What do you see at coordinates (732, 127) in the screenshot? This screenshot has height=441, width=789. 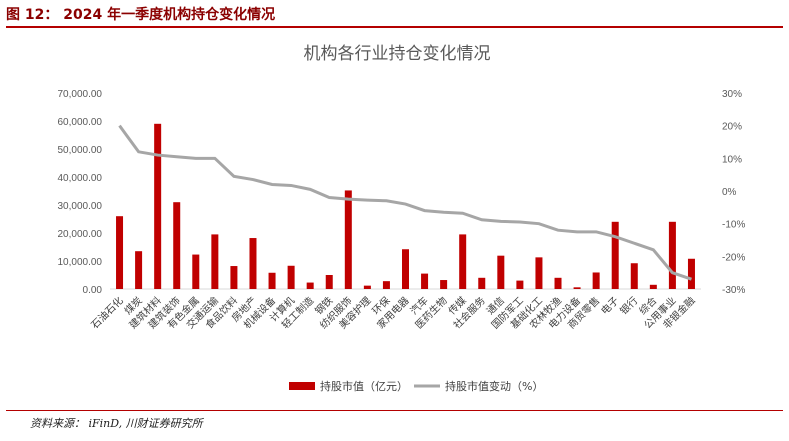 I see `right-tick-label: 20%` at bounding box center [732, 127].